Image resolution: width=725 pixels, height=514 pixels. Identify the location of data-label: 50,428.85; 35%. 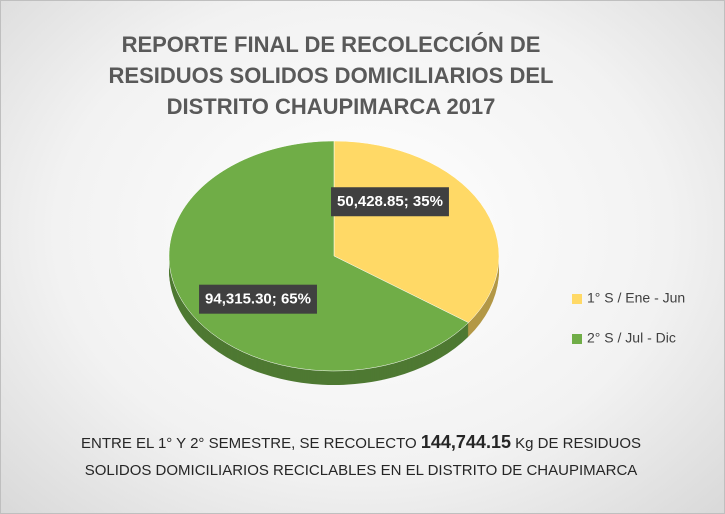
(390, 201).